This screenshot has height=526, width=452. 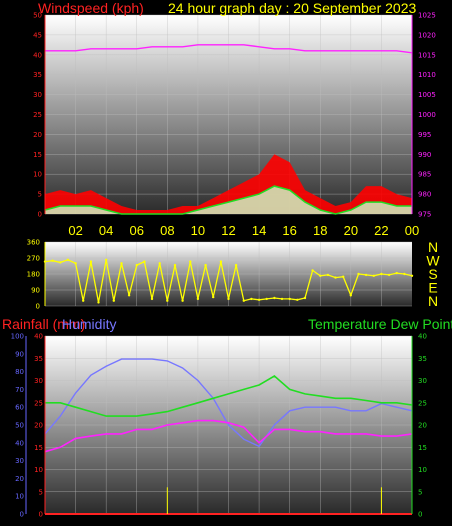 I want to click on rainfall-tick-label: 40, so click(x=38, y=337).